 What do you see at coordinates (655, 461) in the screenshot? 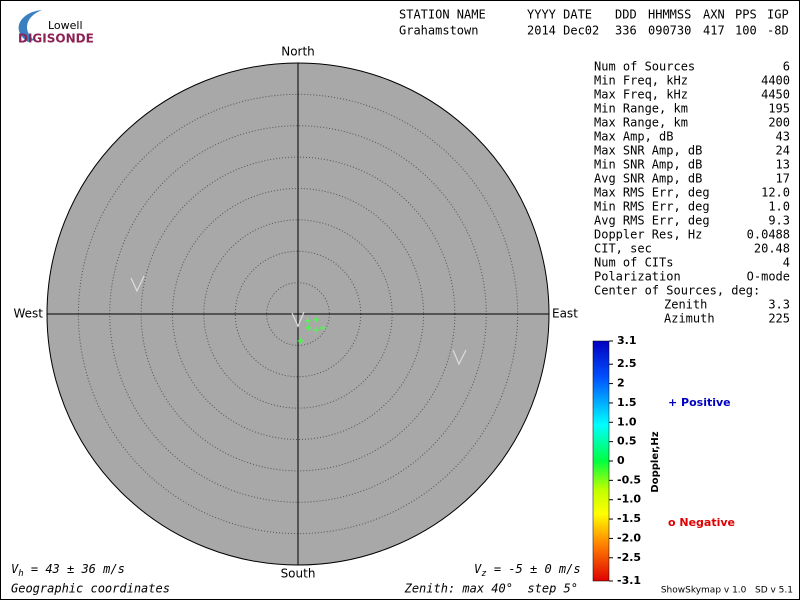
I see `colorbar-label: Doppler,Hz` at bounding box center [655, 461].